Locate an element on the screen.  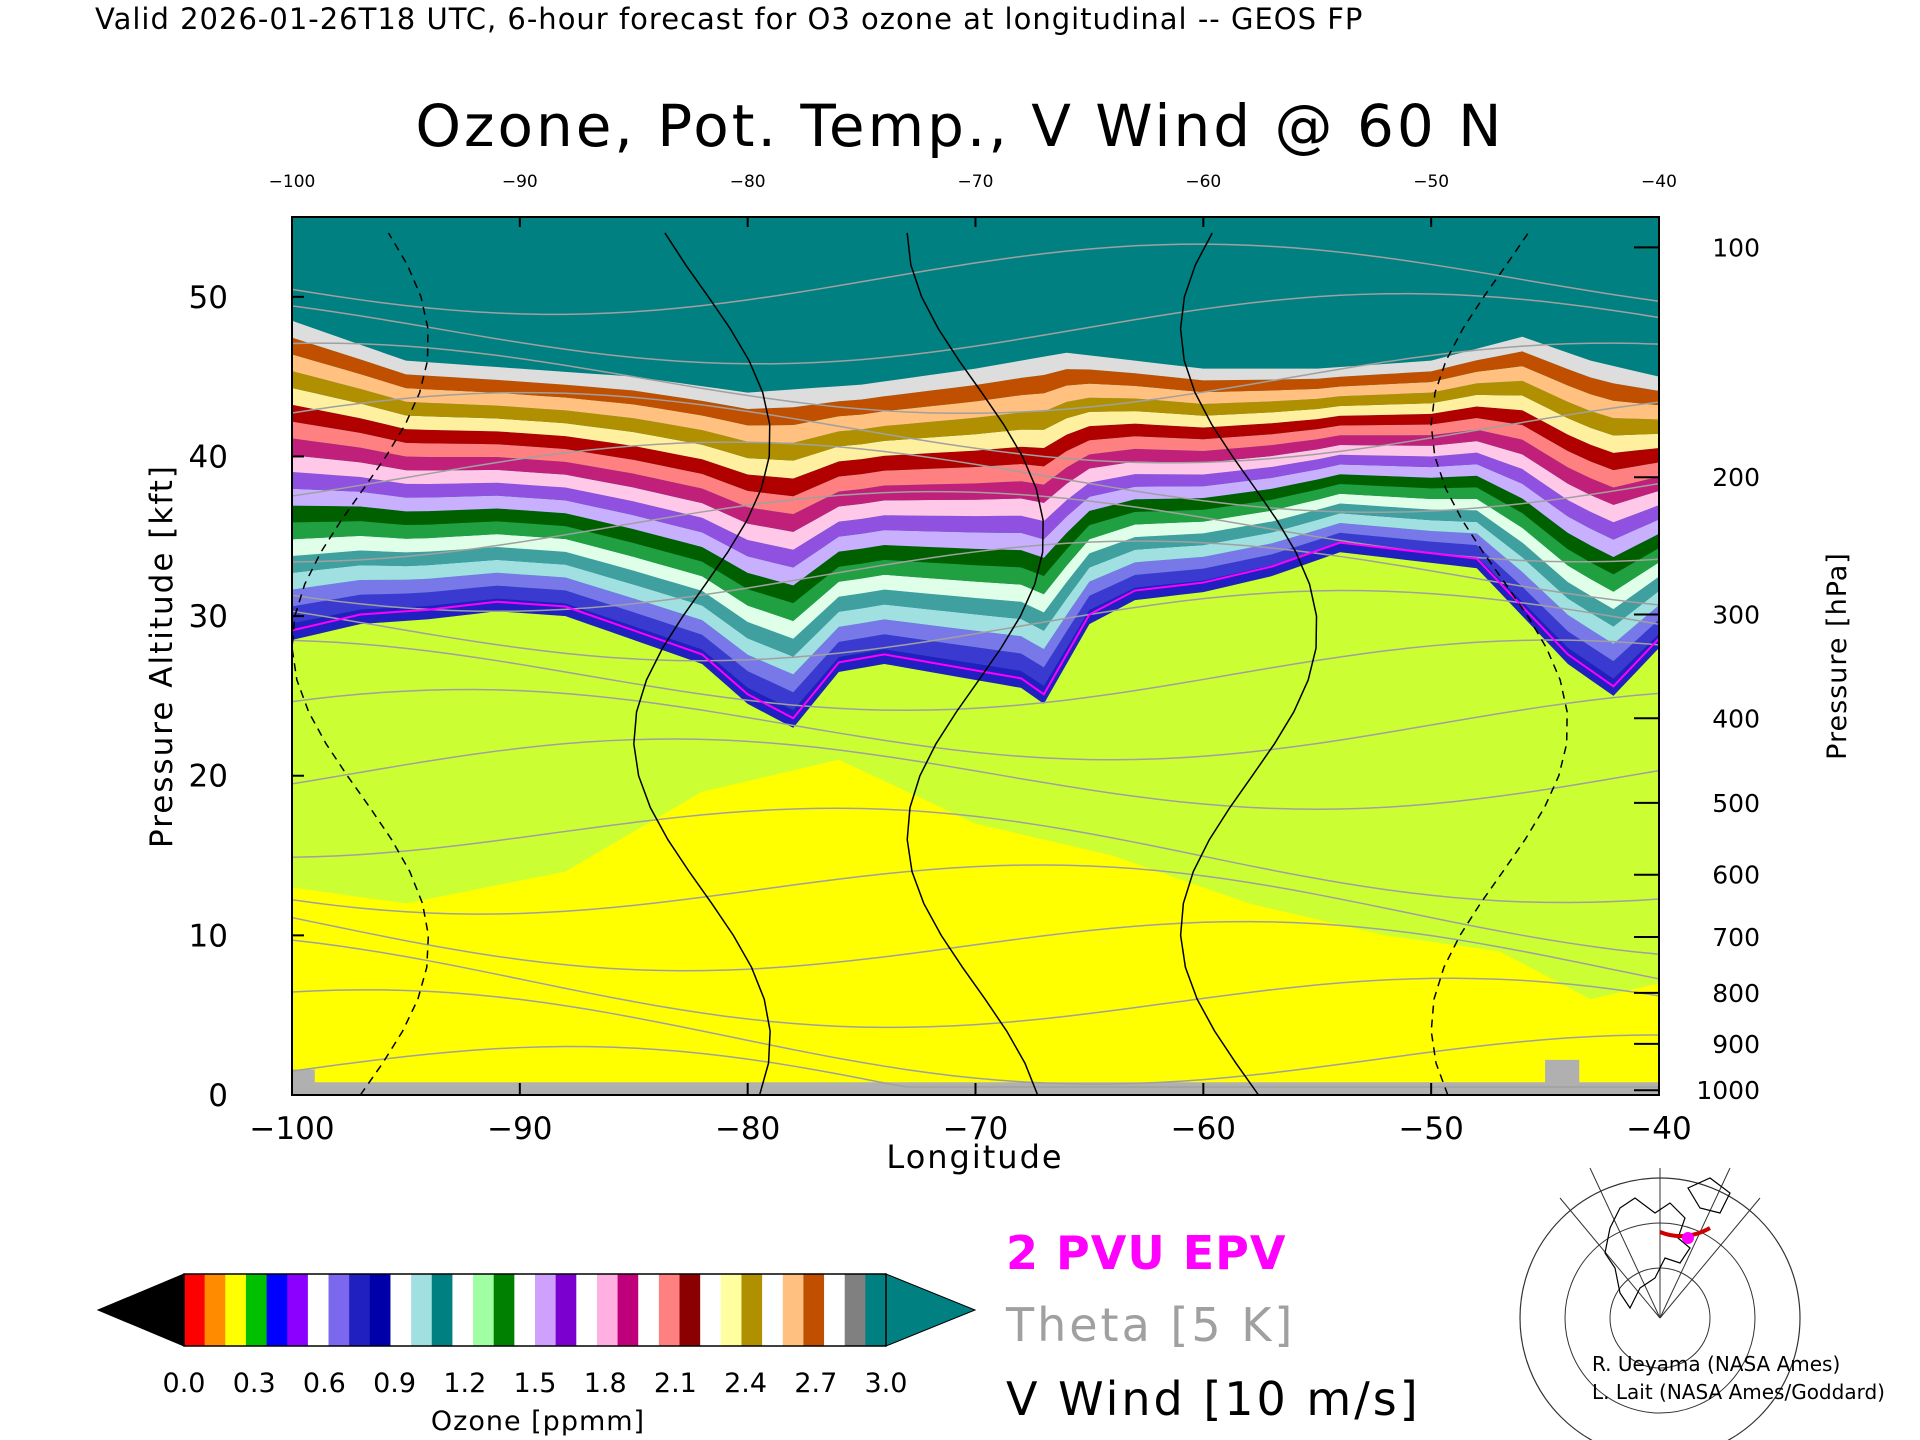
colorbar-tick-label: 1.2 is located at coordinates (464, 1383).